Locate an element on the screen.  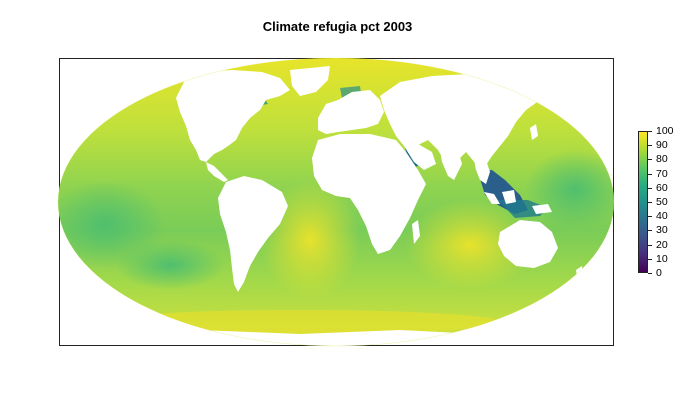
color-legend-bar is located at coordinates (643, 202).